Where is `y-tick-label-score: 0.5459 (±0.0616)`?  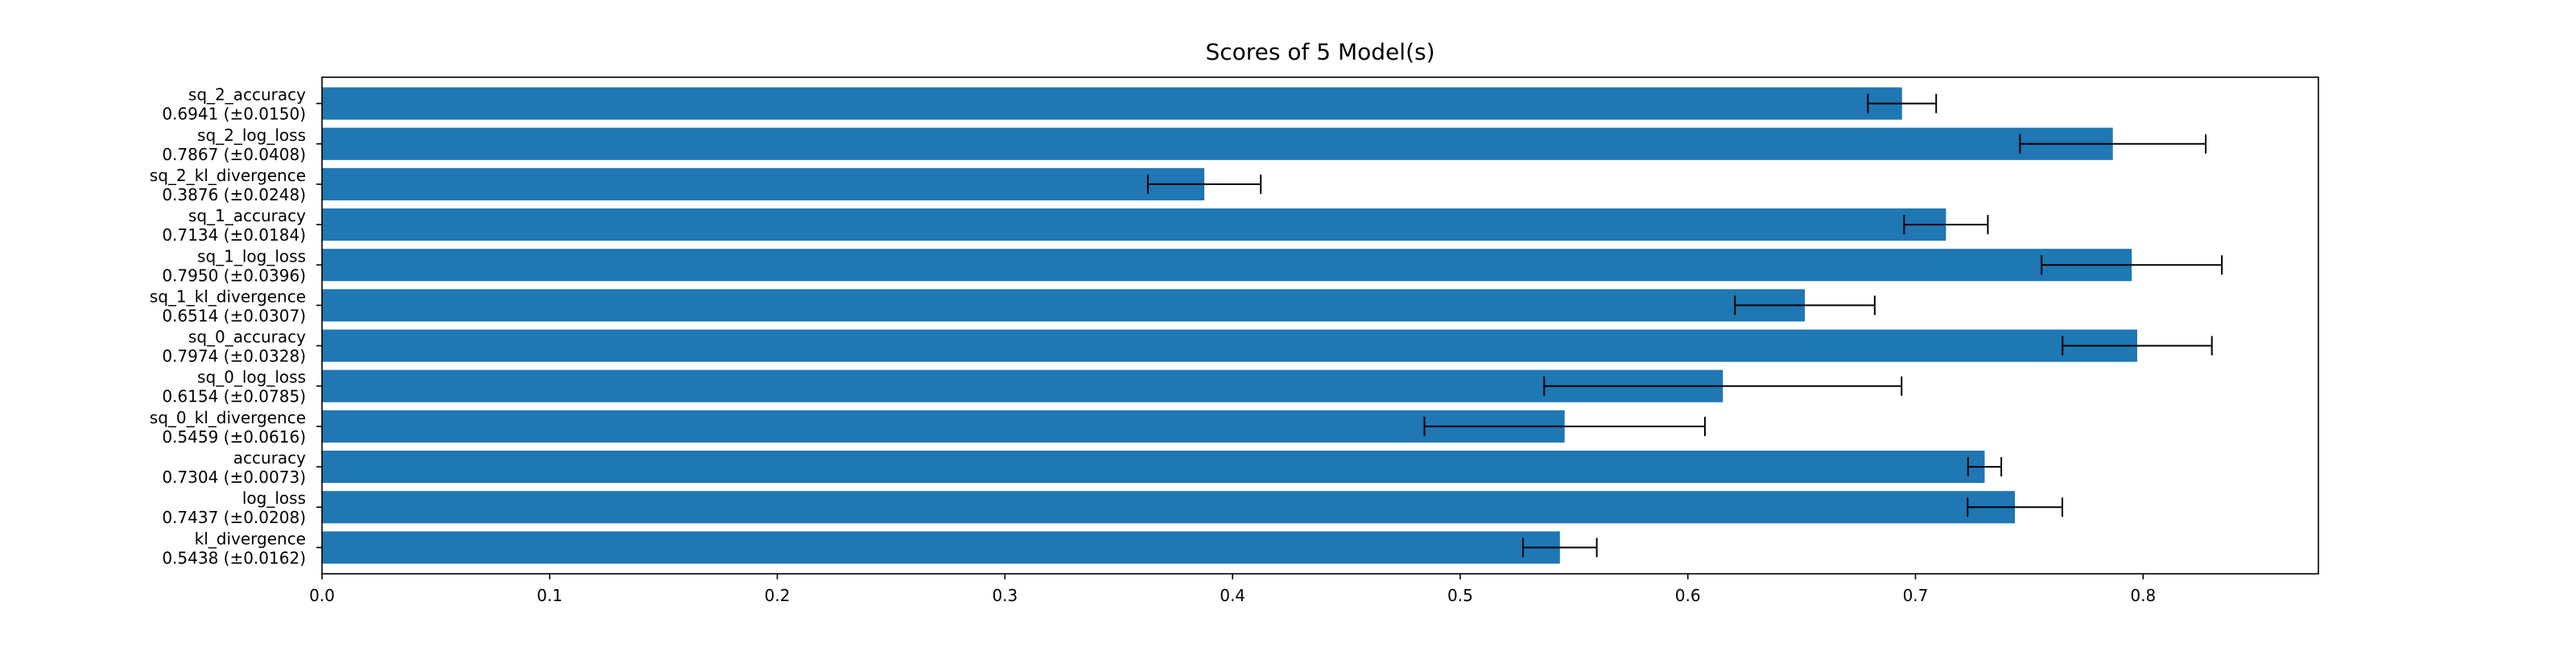
y-tick-label-score: 0.5459 (±0.0616) is located at coordinates (234, 437).